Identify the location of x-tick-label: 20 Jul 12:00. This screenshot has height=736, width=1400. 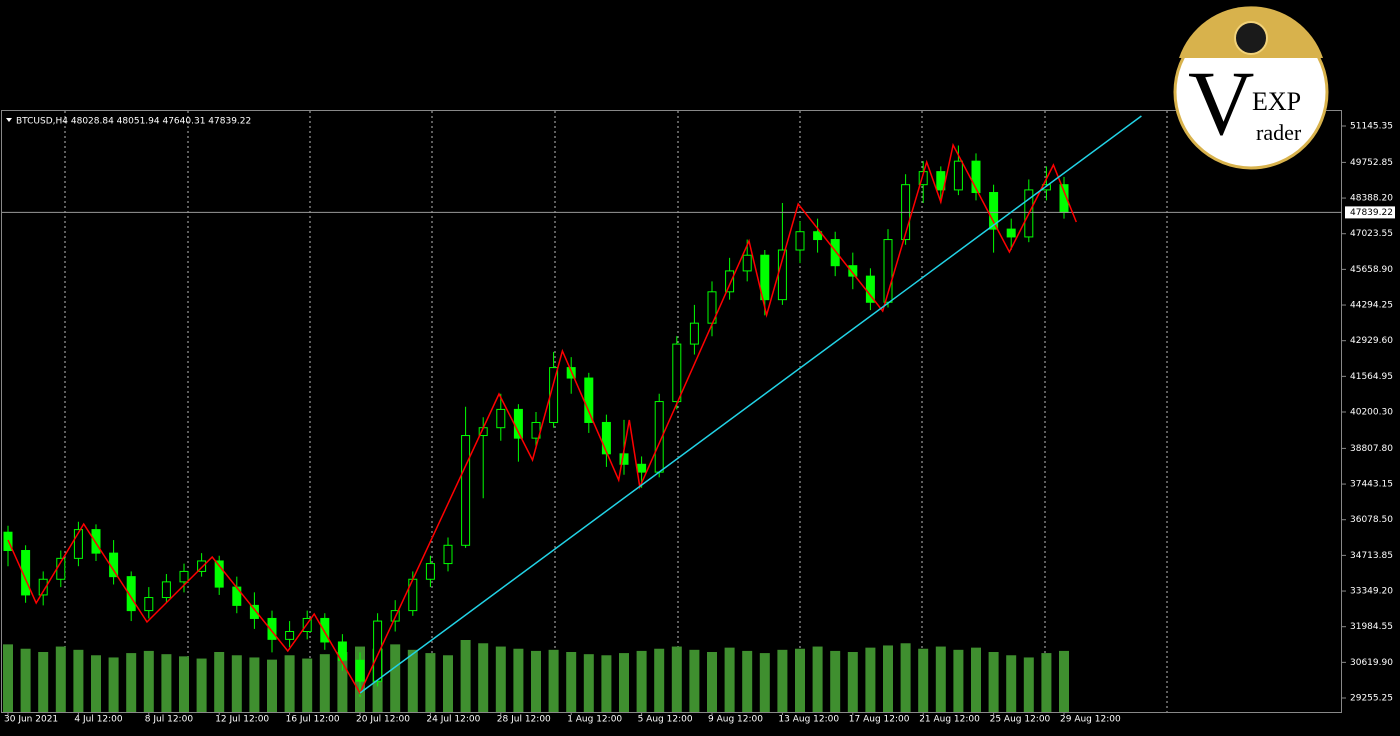
(383, 720).